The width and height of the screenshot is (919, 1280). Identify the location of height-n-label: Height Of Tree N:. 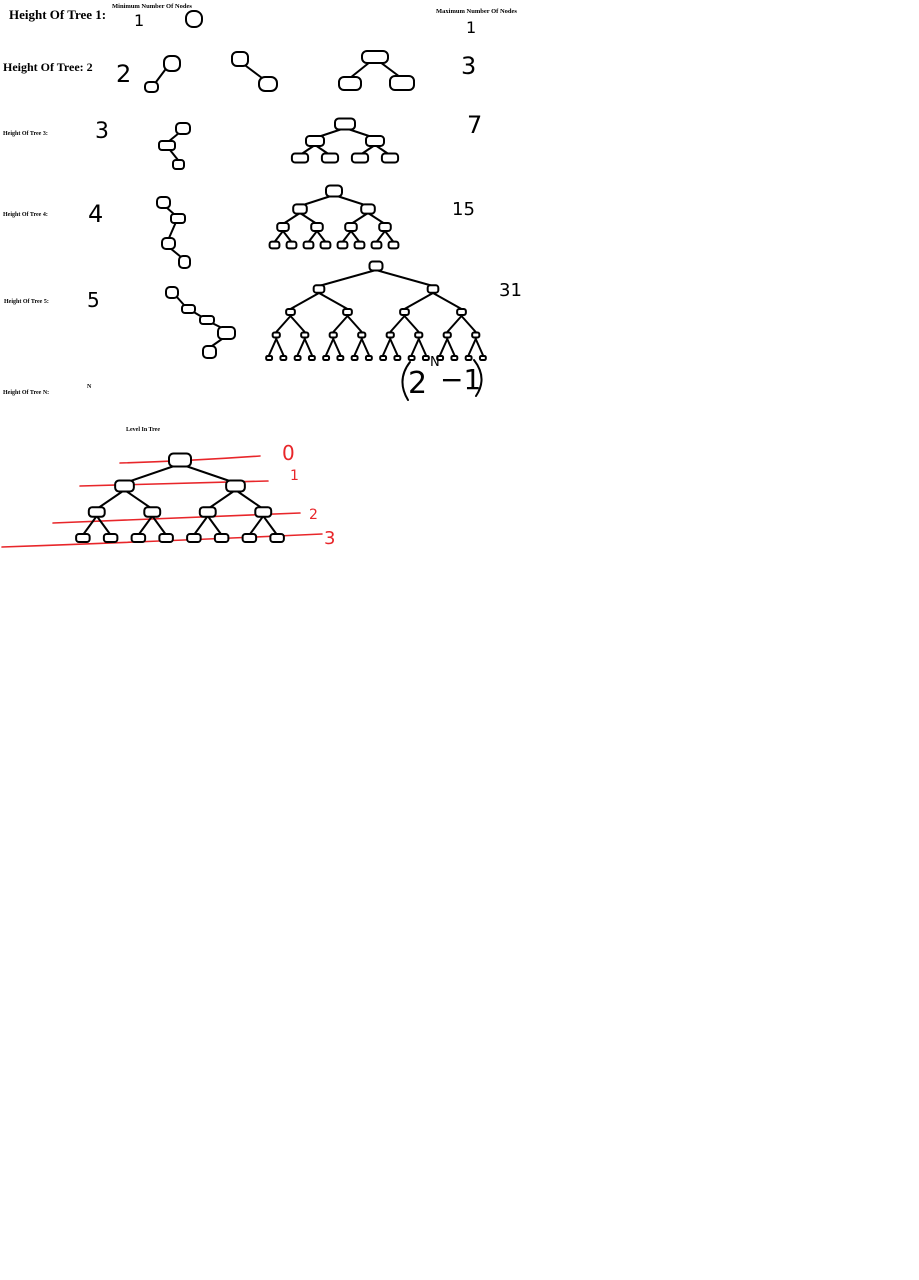
(26, 393).